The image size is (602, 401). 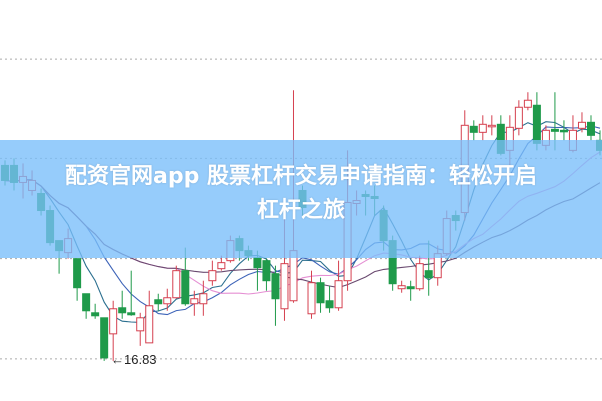 What do you see at coordinates (134, 359) in the screenshot?
I see `low-price-annotation: ←16.83` at bounding box center [134, 359].